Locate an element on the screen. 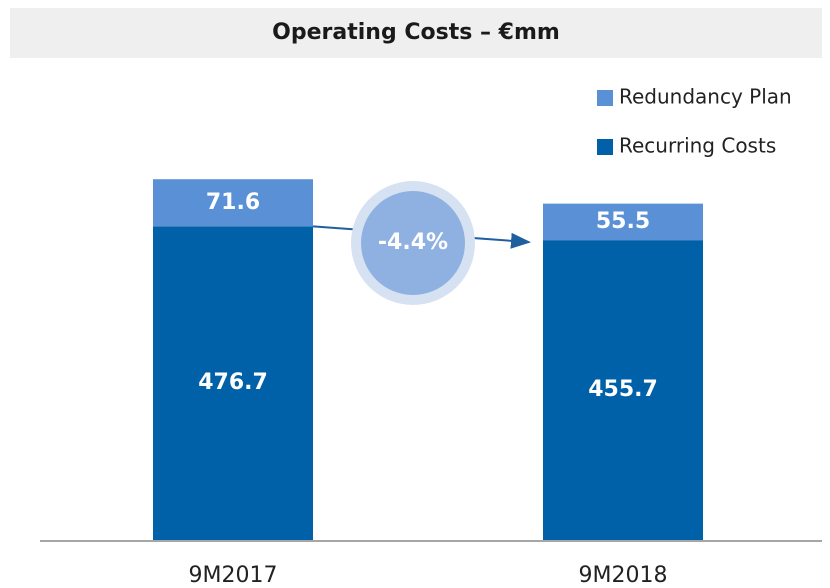 The height and width of the screenshot is (588, 830). value-label: 71.6 is located at coordinates (233, 202).